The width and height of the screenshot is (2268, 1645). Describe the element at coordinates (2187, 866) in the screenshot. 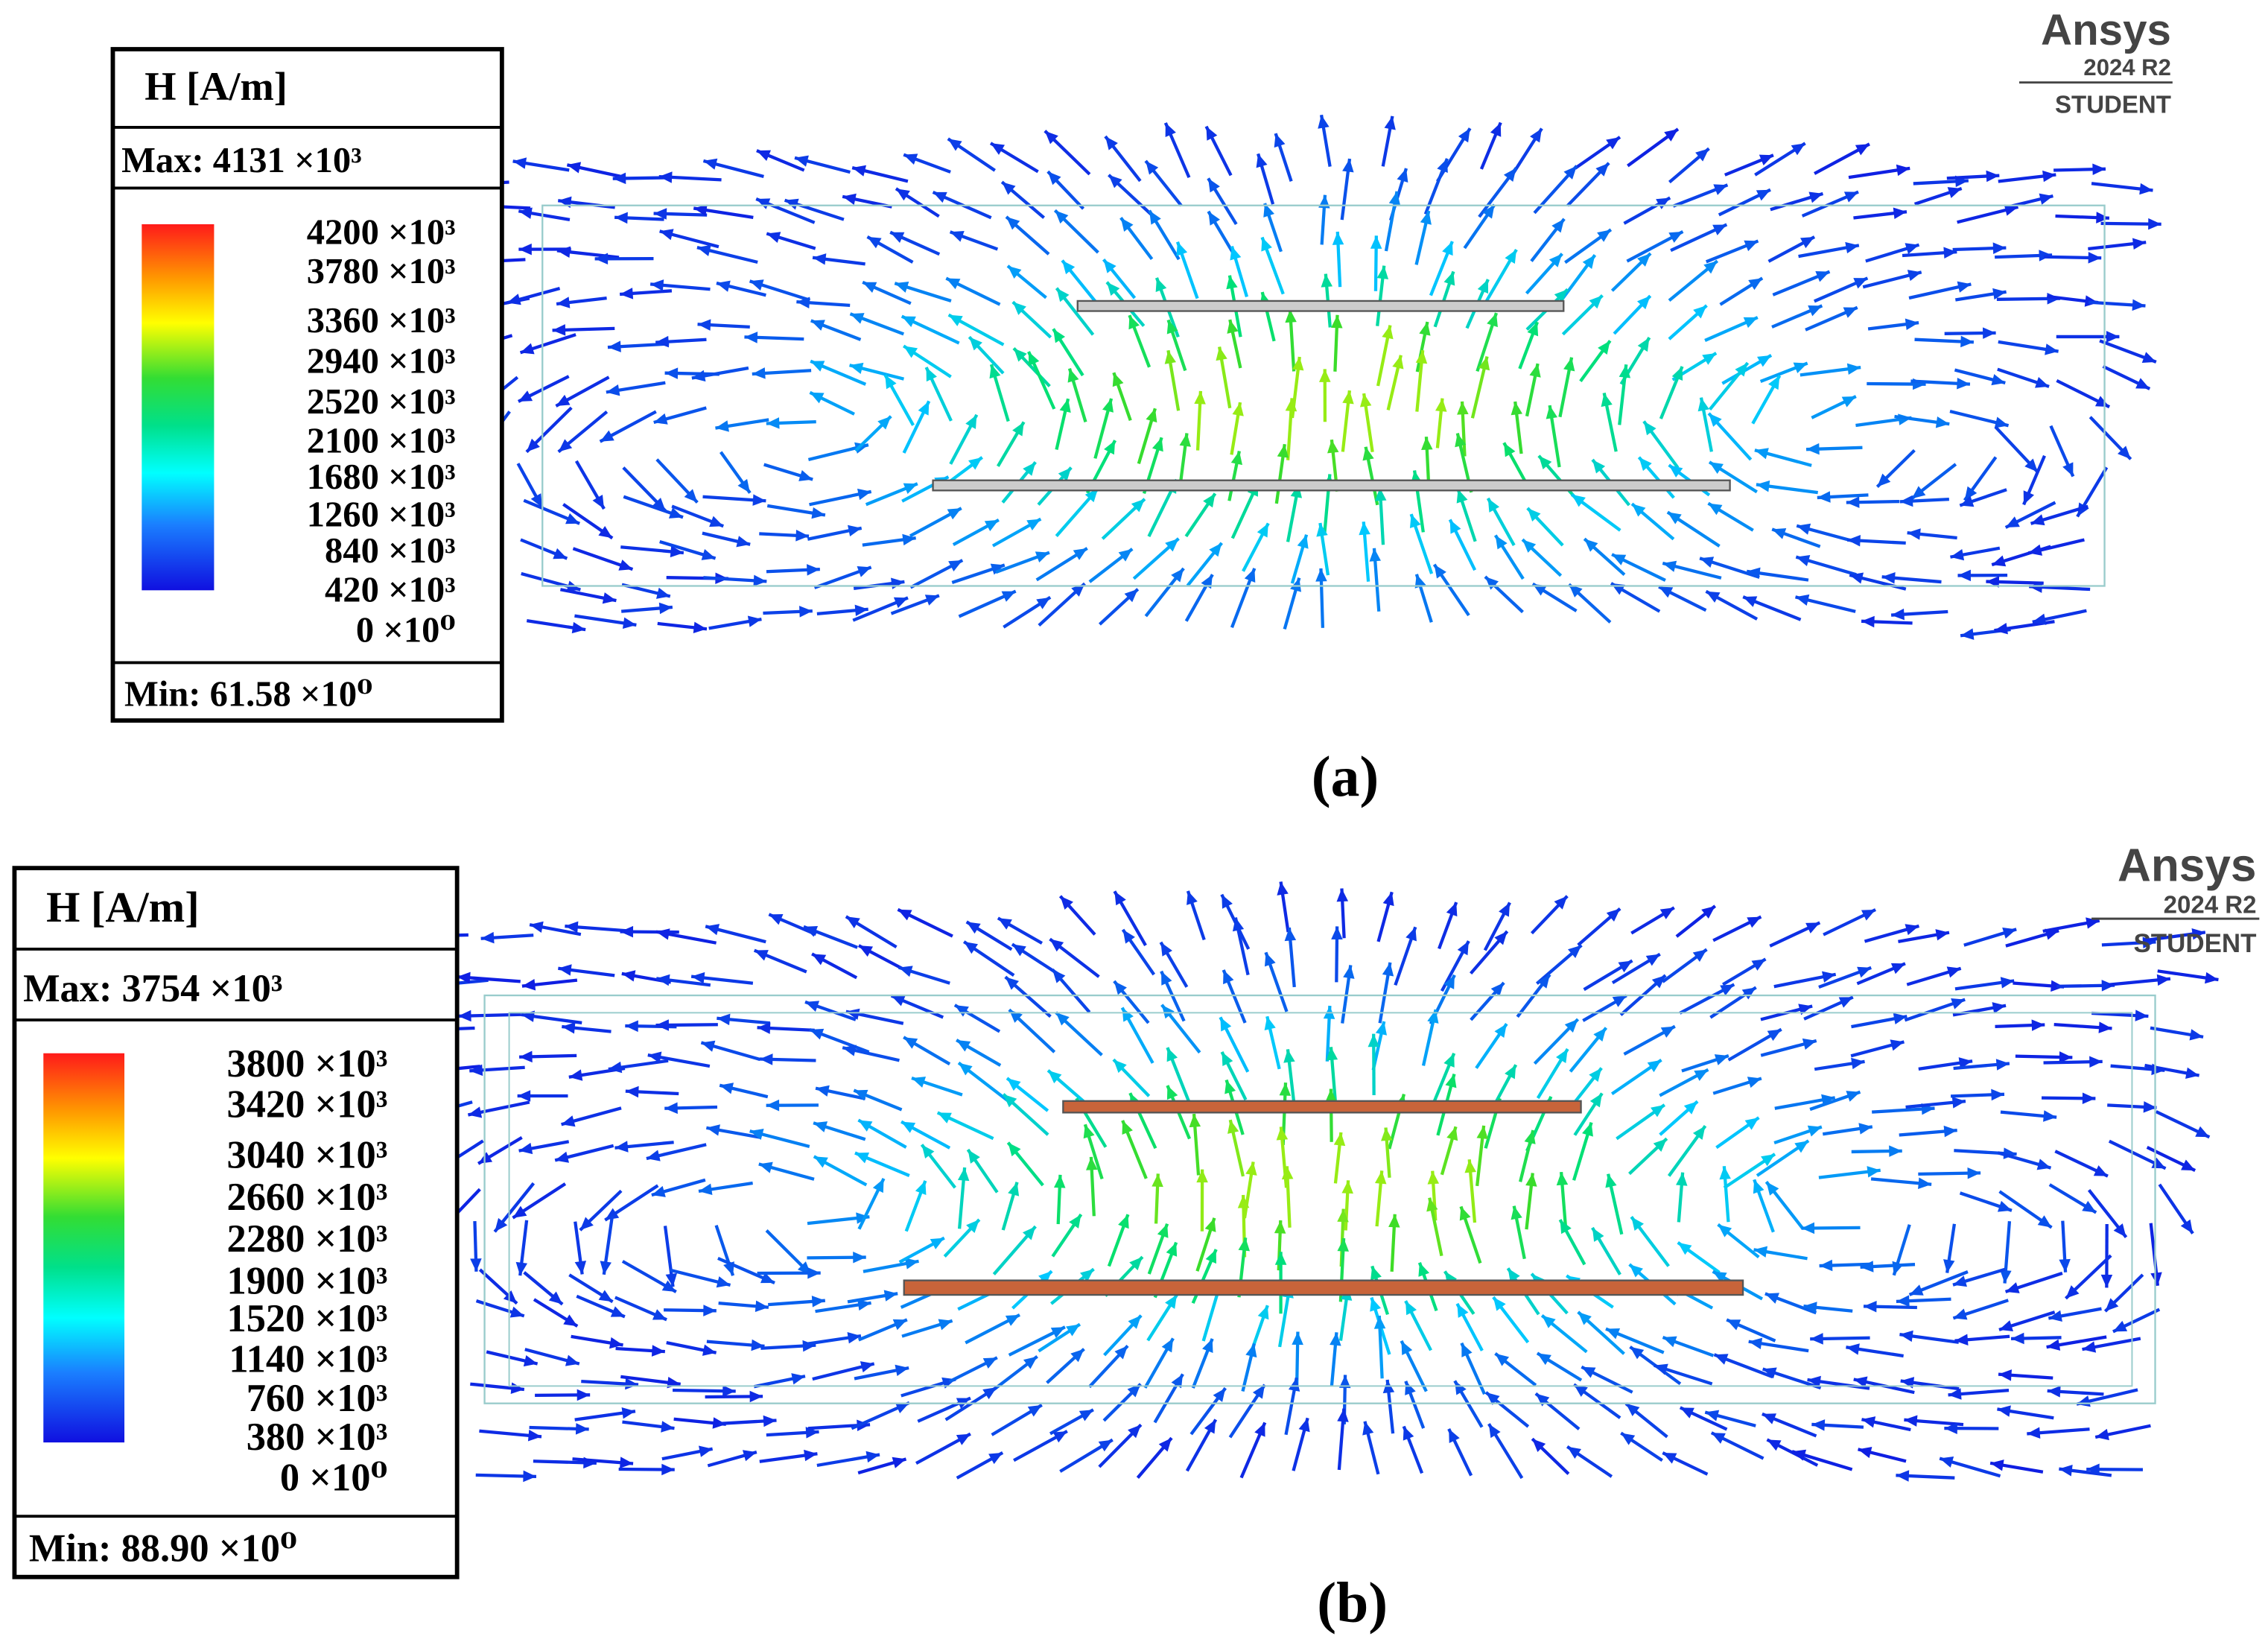

I see `logo-brand: Ansys` at that location.